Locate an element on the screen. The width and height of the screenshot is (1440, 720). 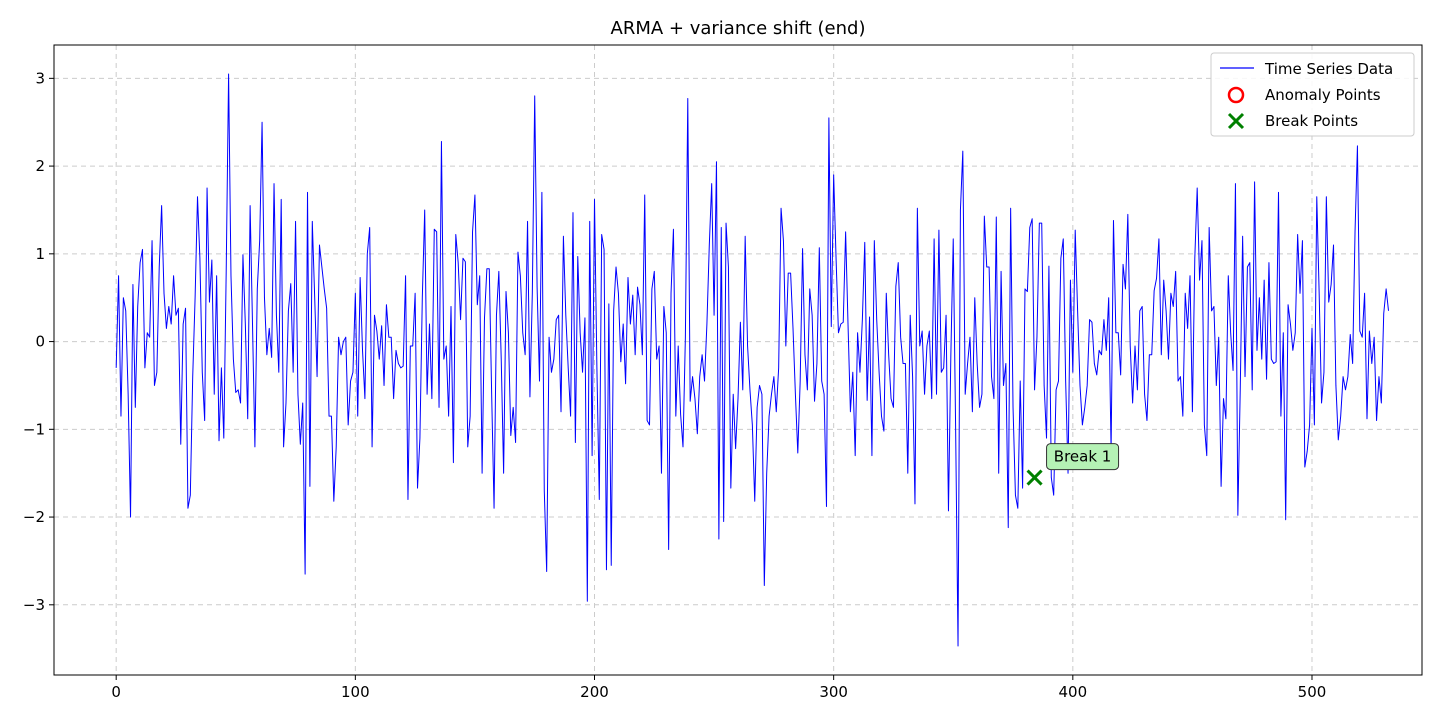
y-tick-label: 0 is located at coordinates (40, 342).